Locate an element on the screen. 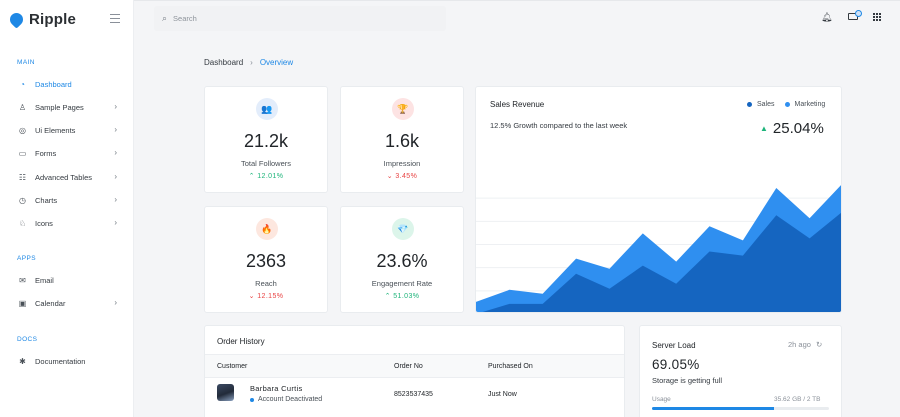  avatar is located at coordinates (225, 392).